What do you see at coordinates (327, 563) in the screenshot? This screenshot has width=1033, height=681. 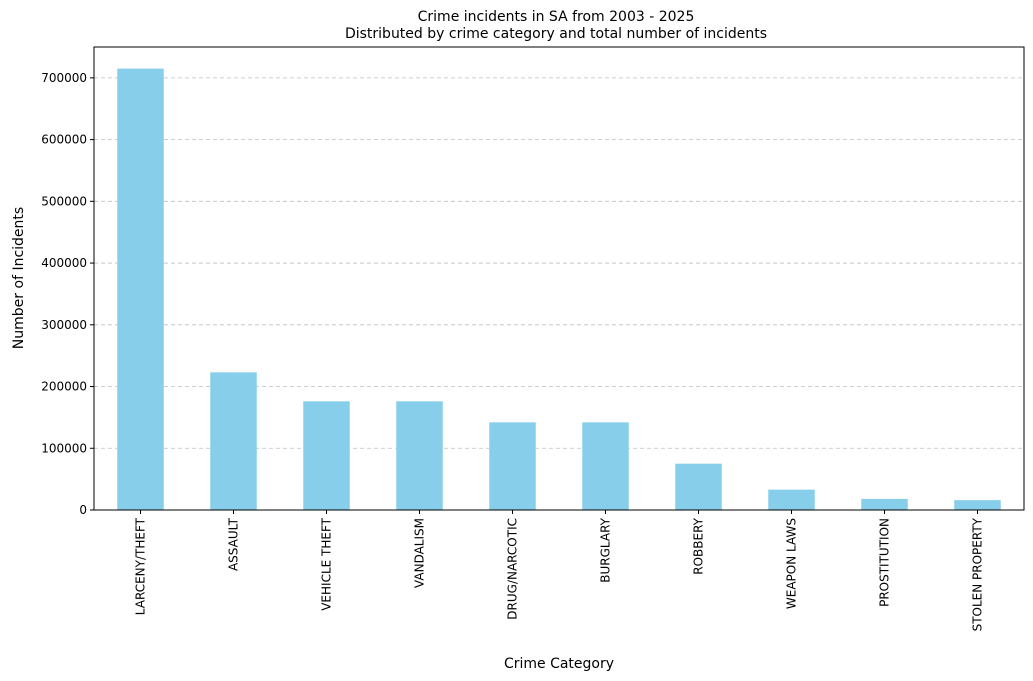 I see `x-tick-label: VEHICLE THEFT` at bounding box center [327, 563].